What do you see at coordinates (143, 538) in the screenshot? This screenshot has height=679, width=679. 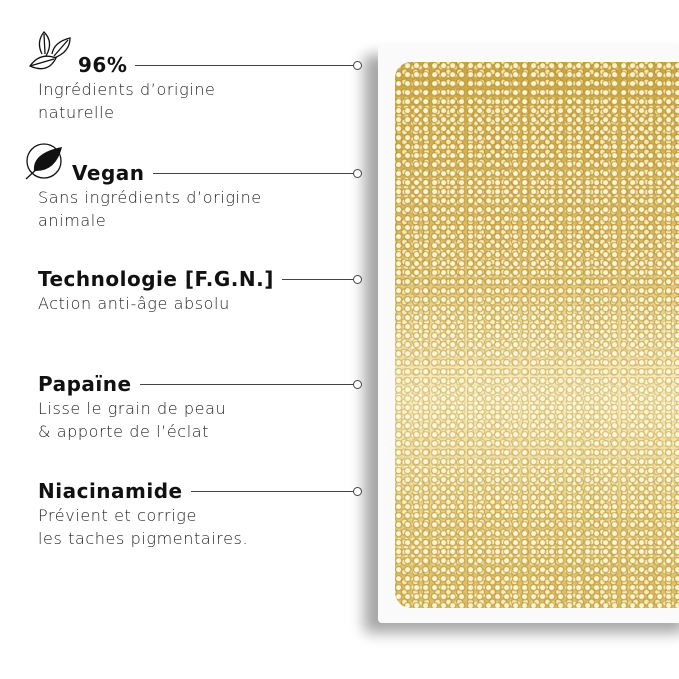 I see `description-line: les taches pigmentaires.` at bounding box center [143, 538].